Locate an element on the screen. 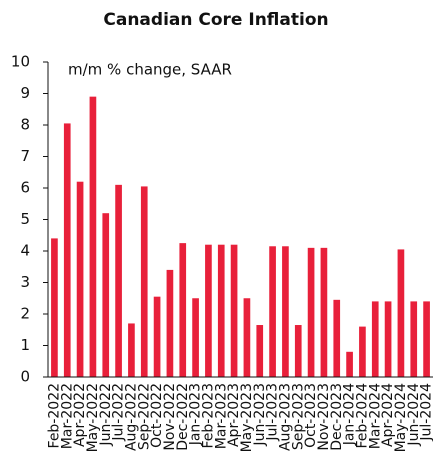  chart-title: Canadian Core Inflation is located at coordinates (215, 20).